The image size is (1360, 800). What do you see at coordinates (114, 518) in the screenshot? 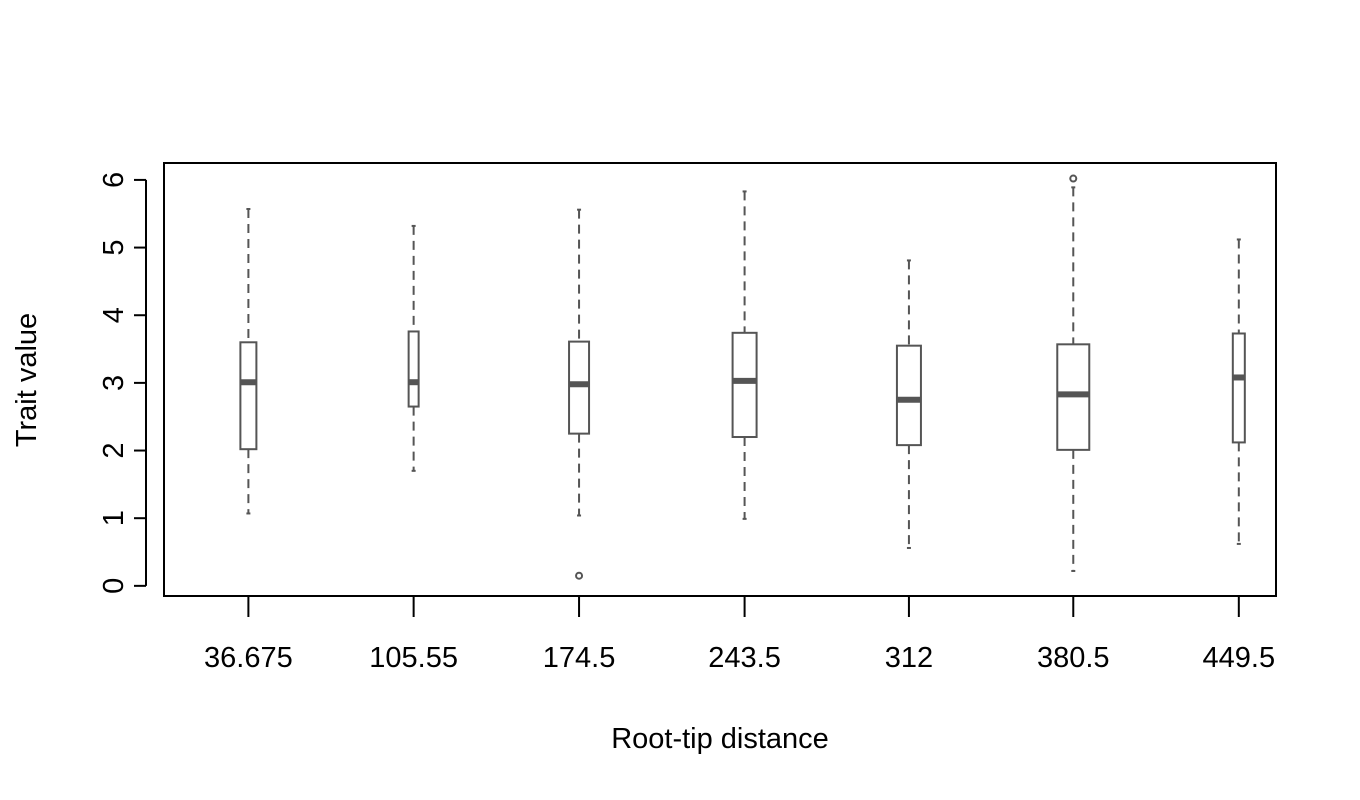
I see `y-tick-label: 1` at bounding box center [114, 518].